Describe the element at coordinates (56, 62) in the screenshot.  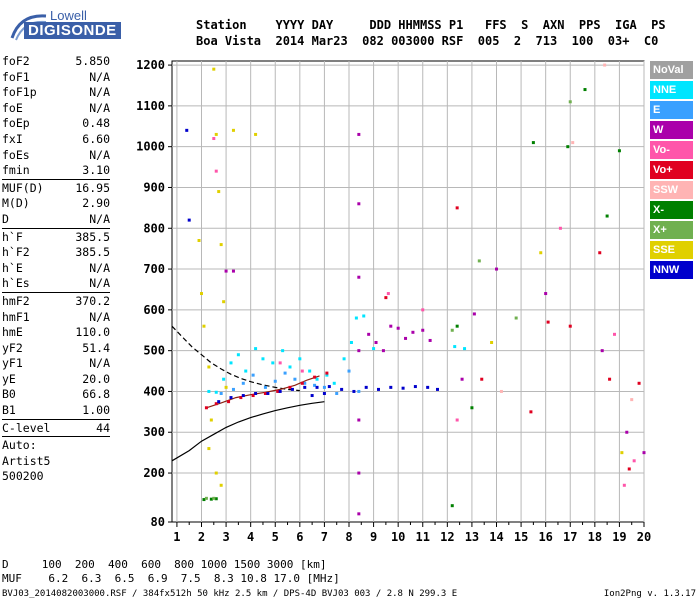
I see `param-row: foF2 5.850` at that location.